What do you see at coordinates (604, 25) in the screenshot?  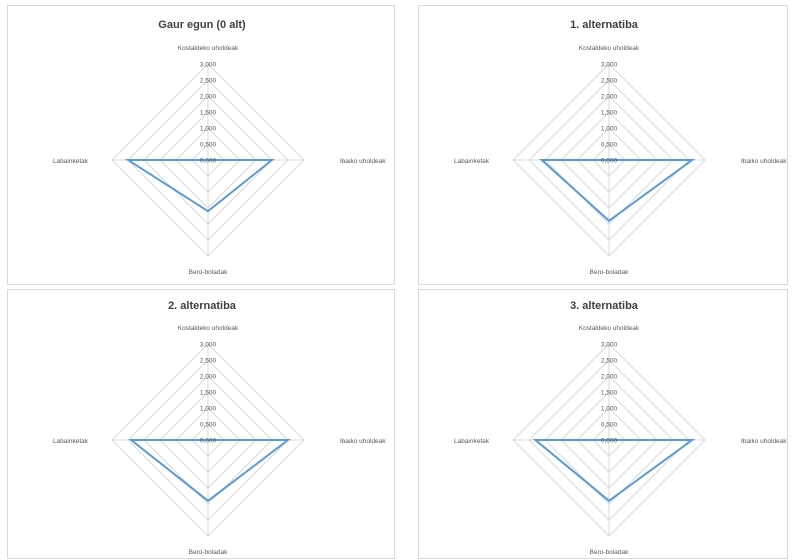 I see `chart-title: 1. alternatiba` at bounding box center [604, 25].